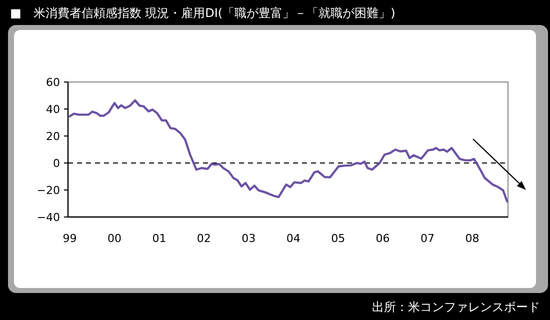 This screenshot has height=320, width=550. Describe the element at coordinates (293, 238) in the screenshot. I see `x-tick-label: 04` at that location.